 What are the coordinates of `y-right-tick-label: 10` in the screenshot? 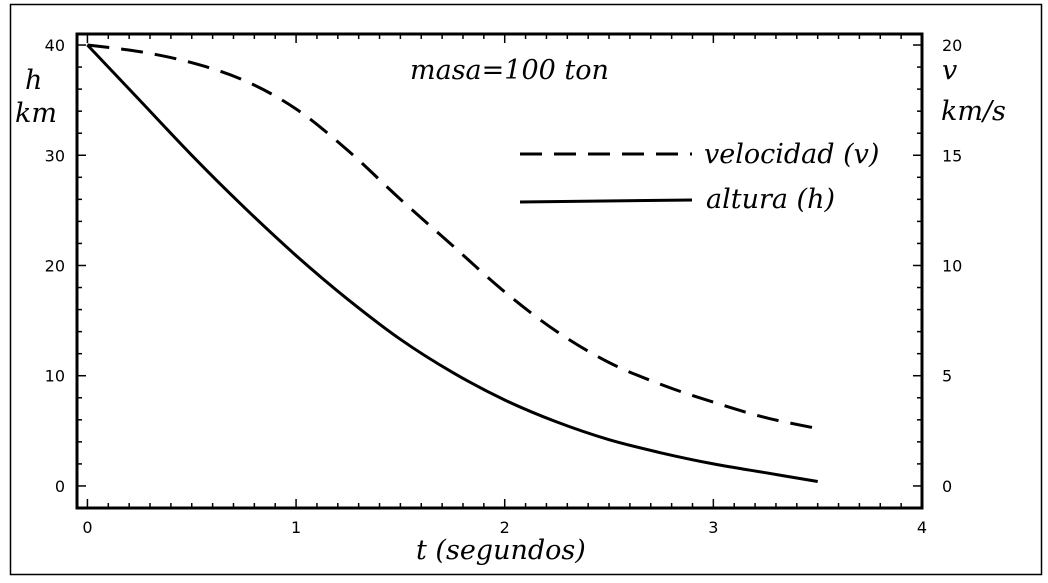 It's located at (952, 265).